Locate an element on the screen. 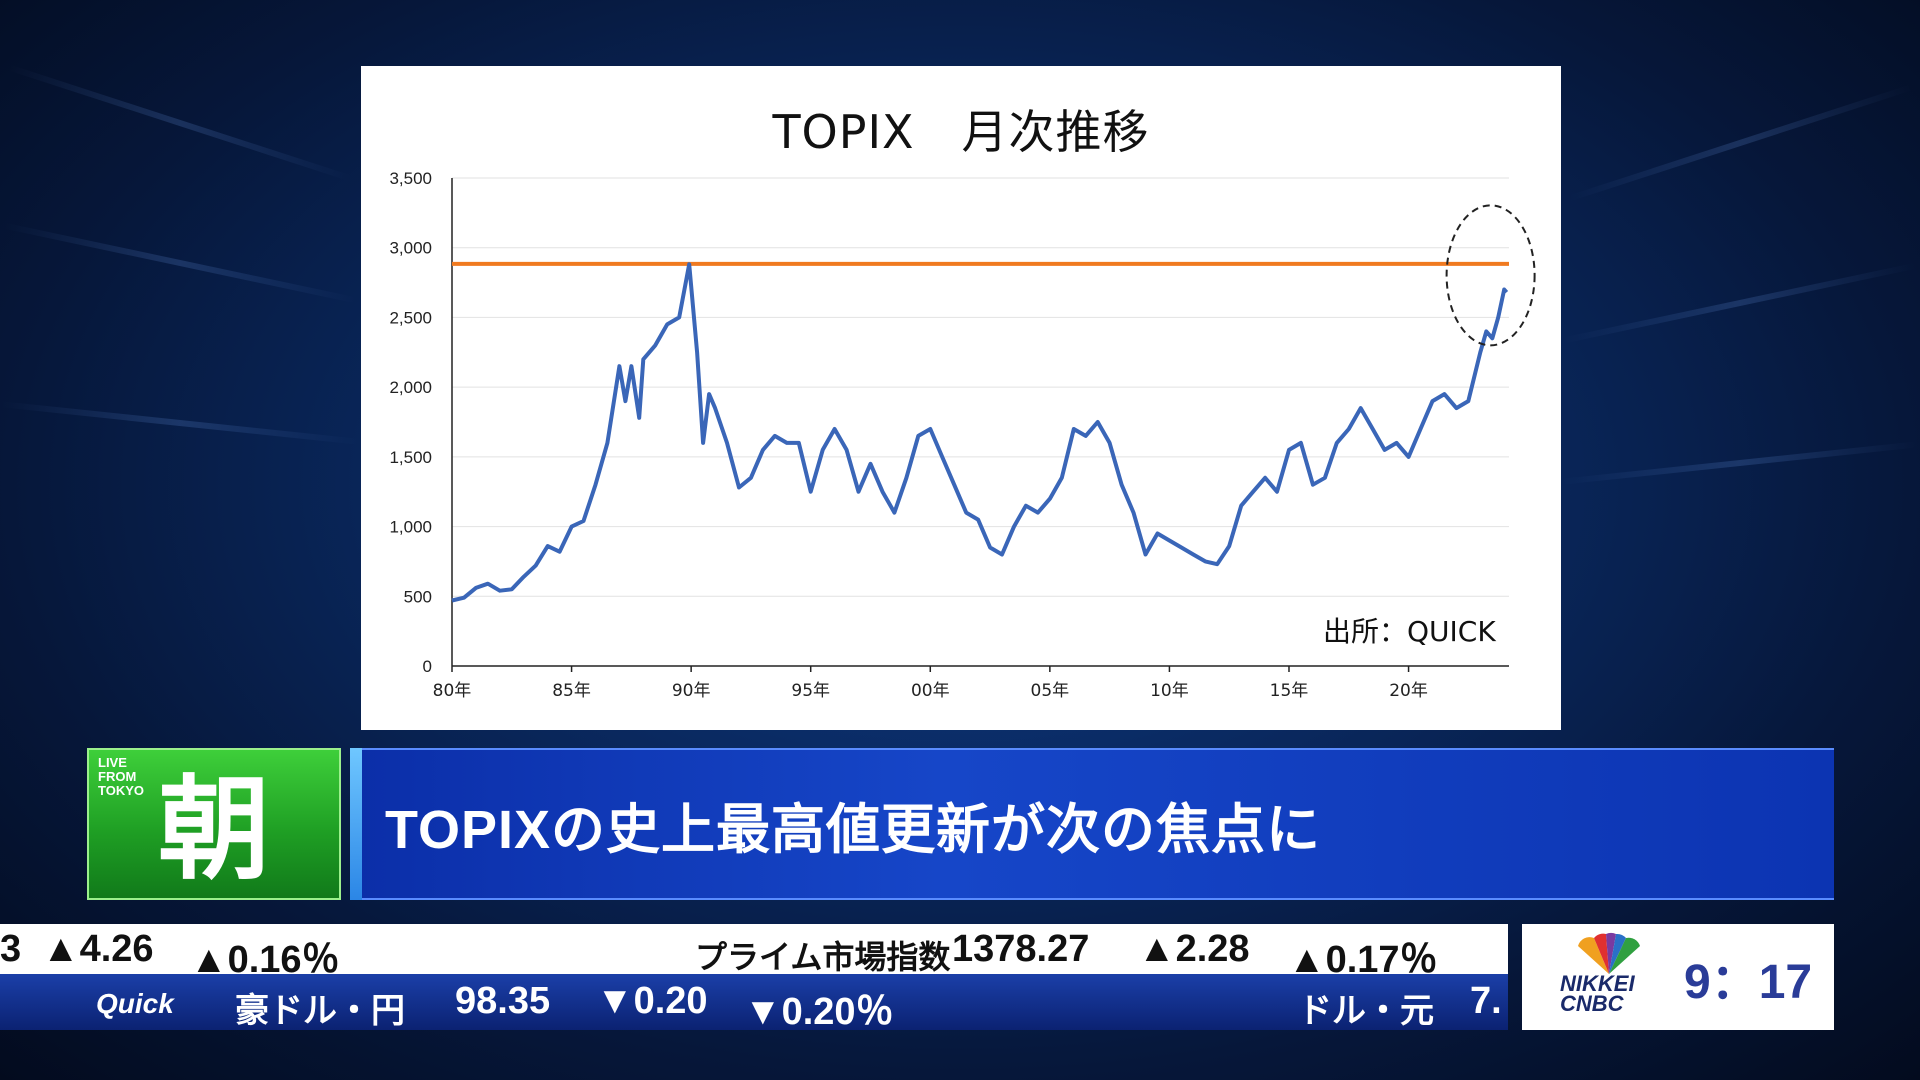  clock: 9：17 is located at coordinates (1748, 982).